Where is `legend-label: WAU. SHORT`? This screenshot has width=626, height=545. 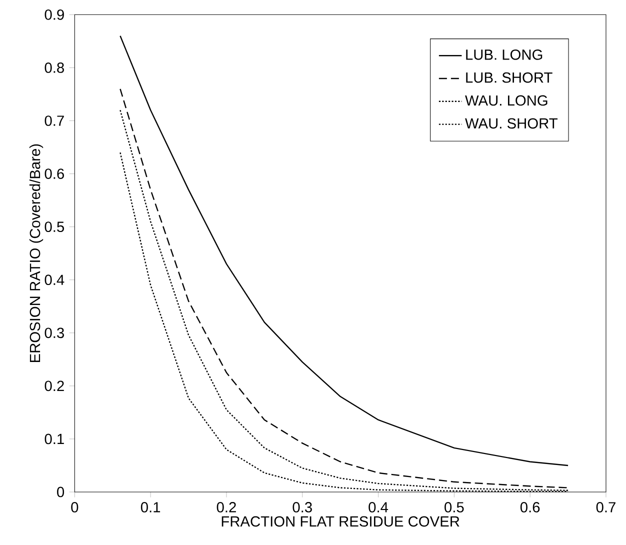
legend-label: WAU. SHORT is located at coordinates (511, 123).